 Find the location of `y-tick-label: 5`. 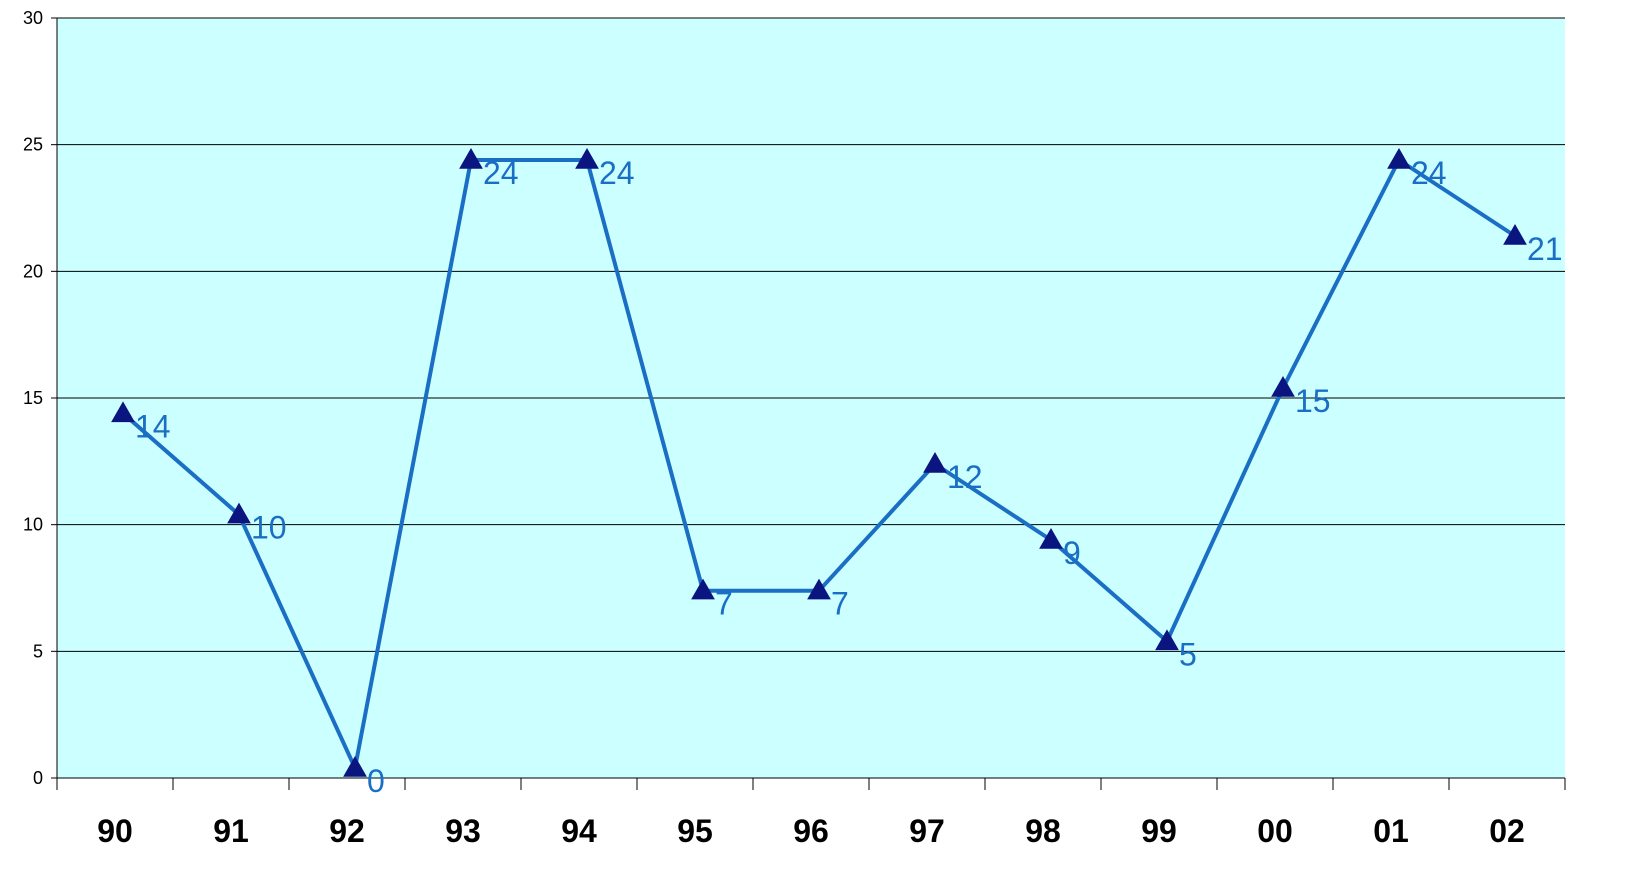

y-tick-label: 5 is located at coordinates (38, 651).